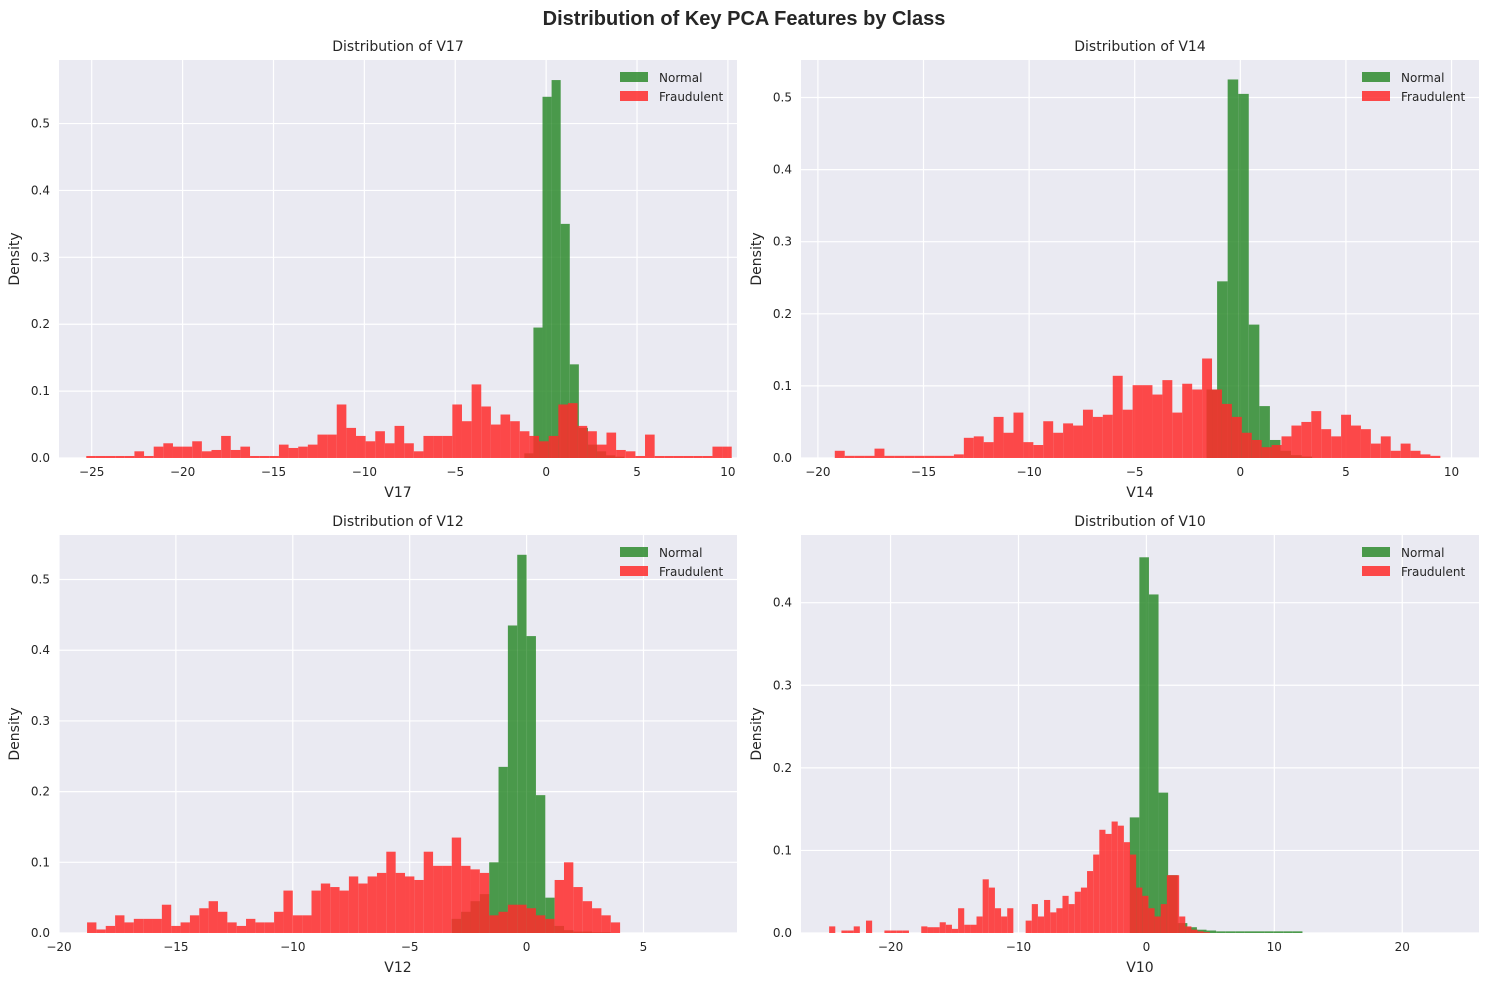  Describe the element at coordinates (397, 47) in the screenshot. I see `chart-title: Distribution of V17` at that location.